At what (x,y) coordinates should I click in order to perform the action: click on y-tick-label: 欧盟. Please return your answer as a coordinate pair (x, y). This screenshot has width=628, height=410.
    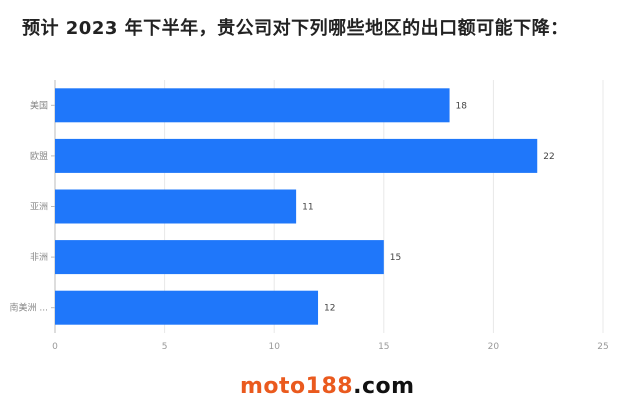
    Looking at the image, I should click on (39, 156).